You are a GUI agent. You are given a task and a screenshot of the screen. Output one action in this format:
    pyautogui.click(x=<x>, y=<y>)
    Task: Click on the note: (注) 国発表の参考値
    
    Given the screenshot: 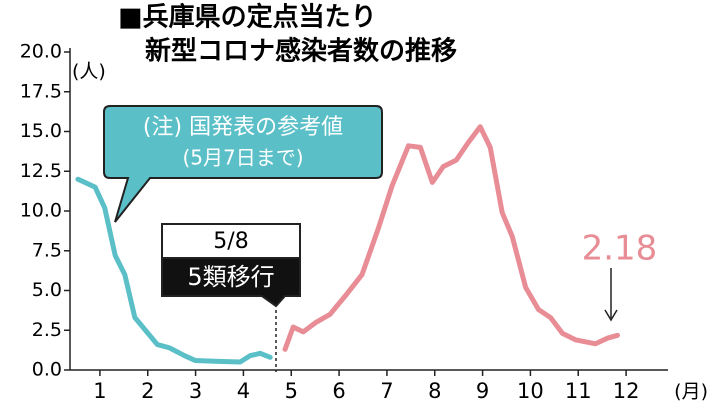 What is the action you would take?
    pyautogui.click(x=243, y=127)
    